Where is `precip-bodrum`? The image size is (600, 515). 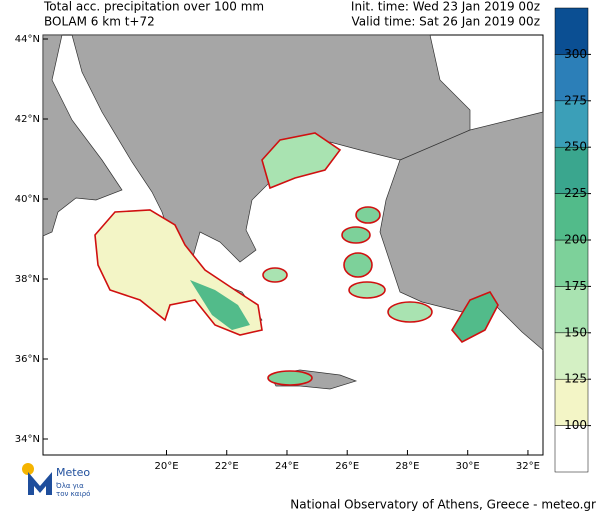 precip-bodrum is located at coordinates (410, 312).